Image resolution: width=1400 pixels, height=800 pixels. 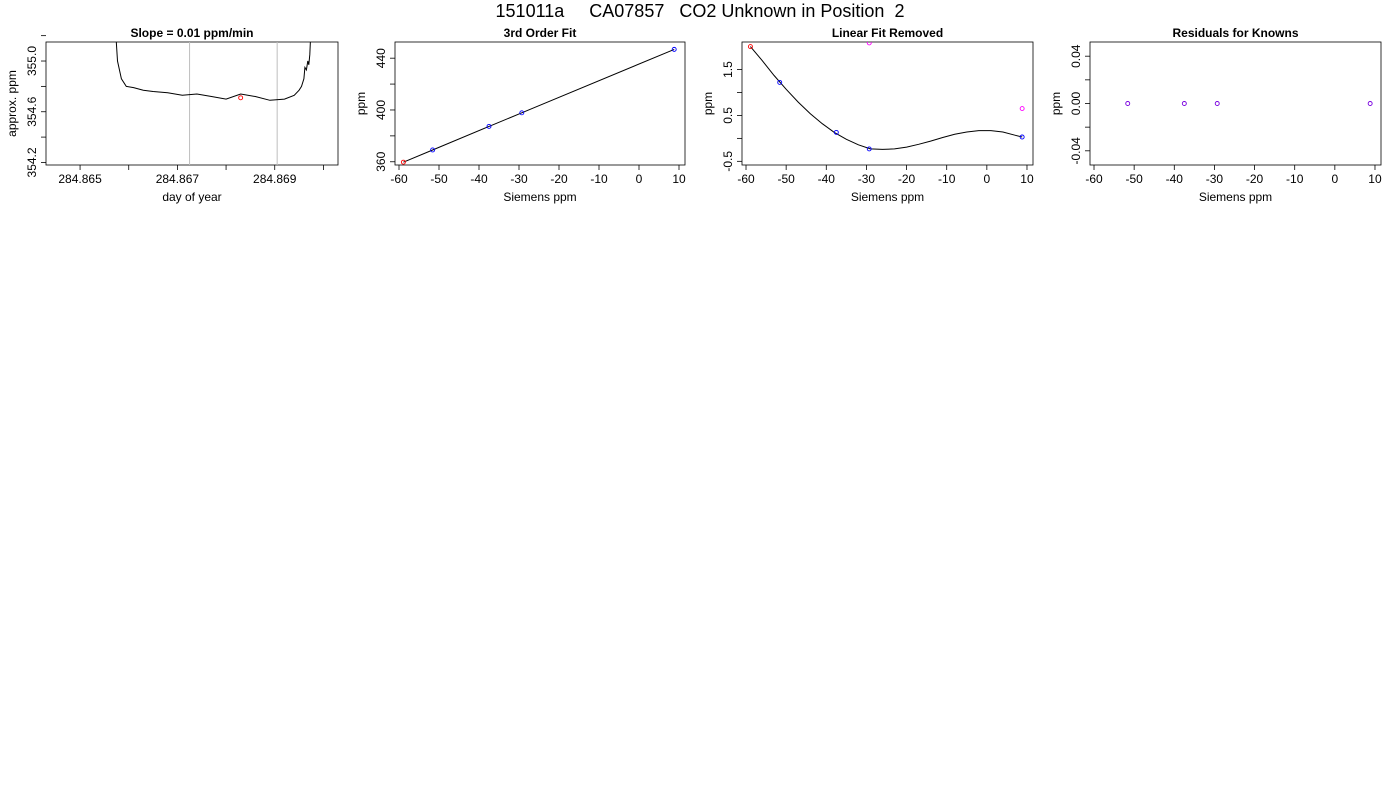 What do you see at coordinates (381, 58) in the screenshot?
I see `y-tick-label: 440` at bounding box center [381, 58].